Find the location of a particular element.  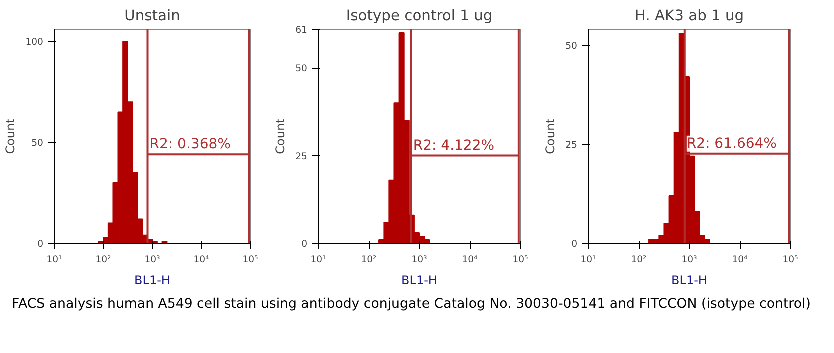

annotation: R2: 61.664% is located at coordinates (731, 144).